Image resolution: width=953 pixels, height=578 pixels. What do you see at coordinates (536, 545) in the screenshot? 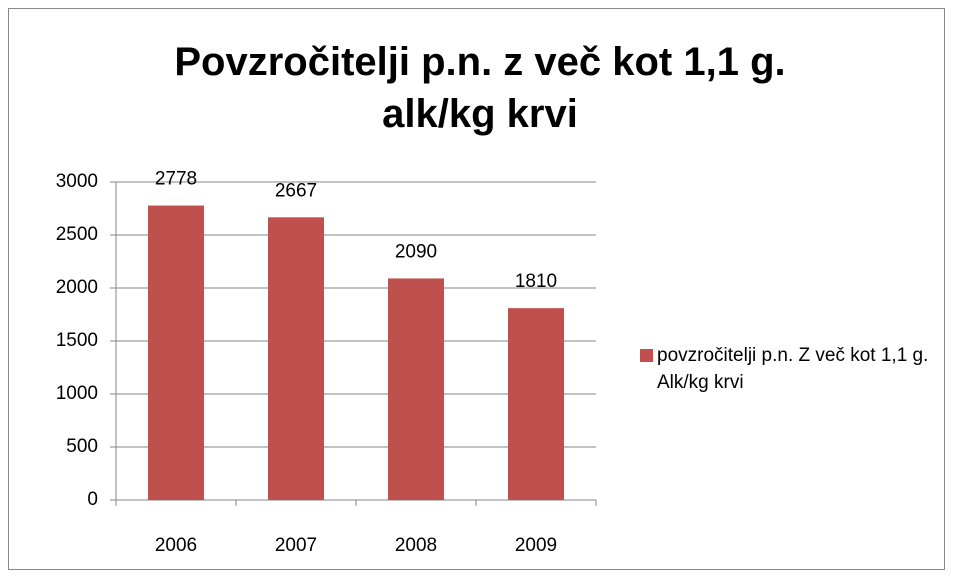
I see `x-tick-label: 2009` at bounding box center [536, 545].